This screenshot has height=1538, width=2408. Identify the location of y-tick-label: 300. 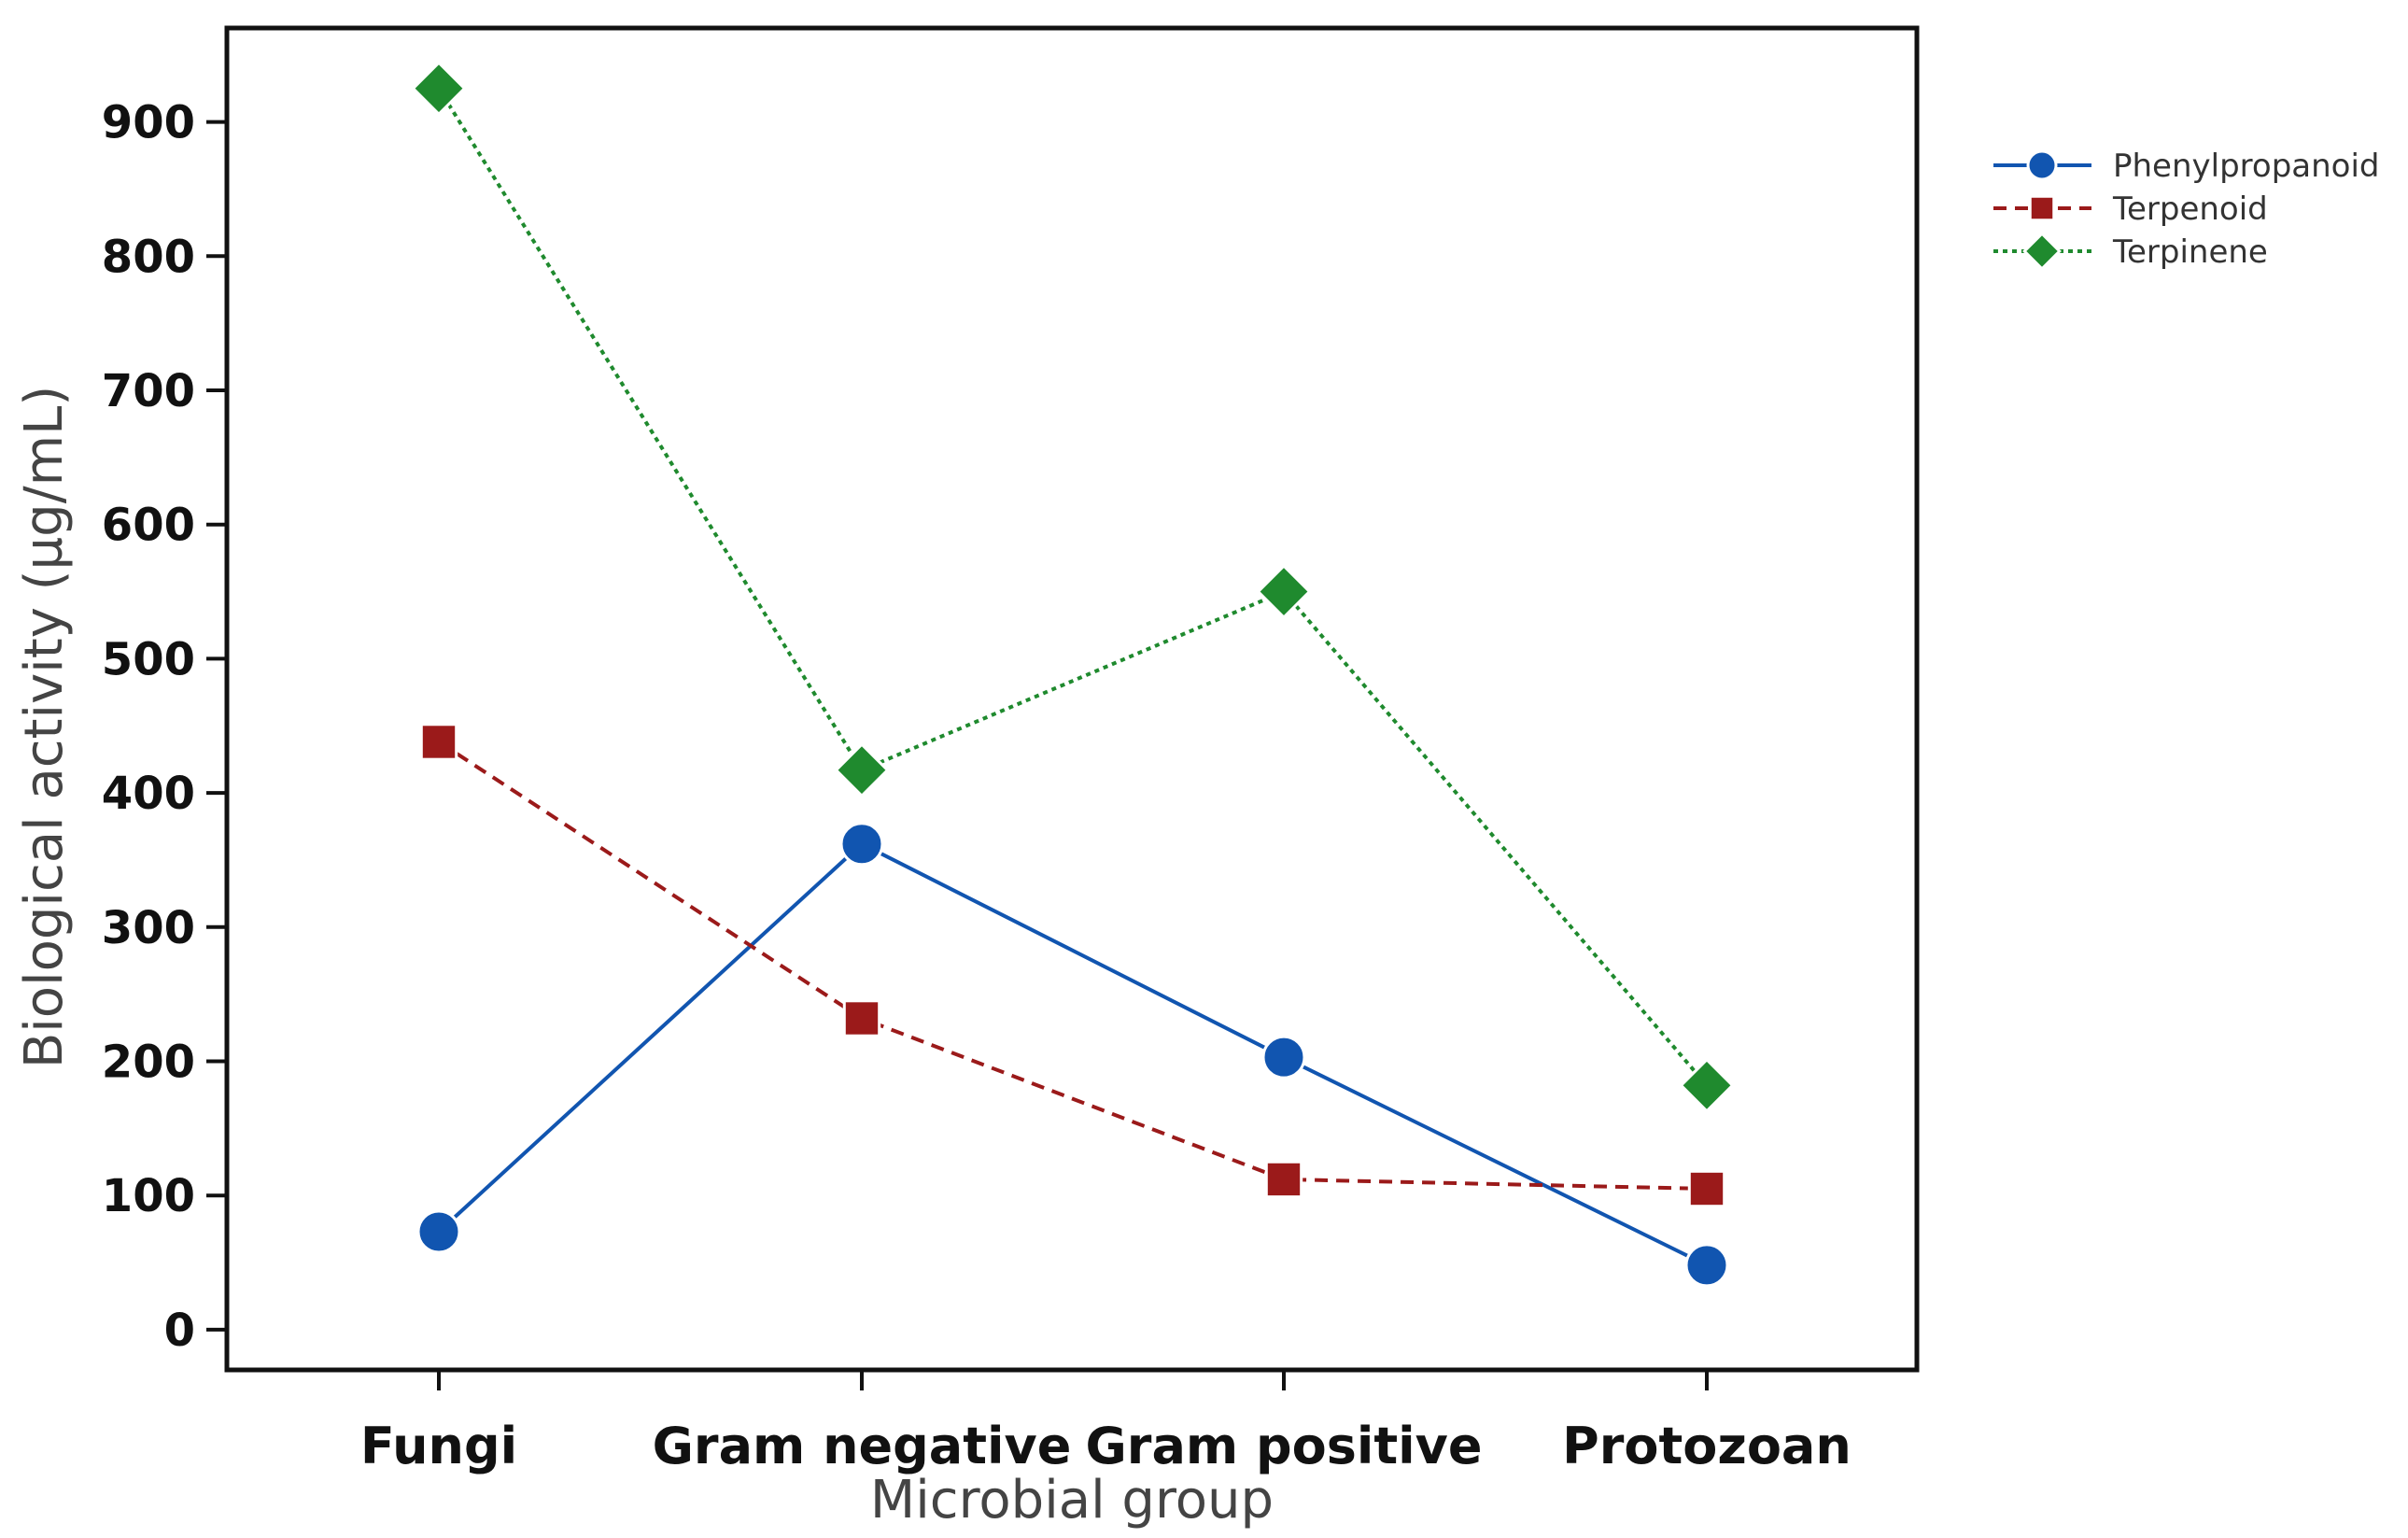
(148, 928).